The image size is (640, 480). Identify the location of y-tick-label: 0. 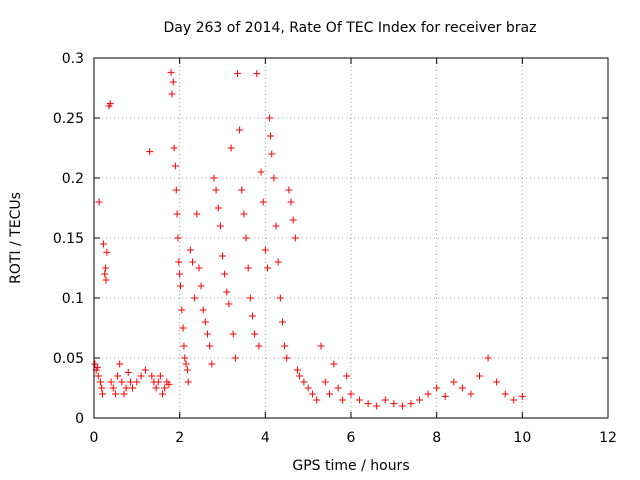
(79, 419).